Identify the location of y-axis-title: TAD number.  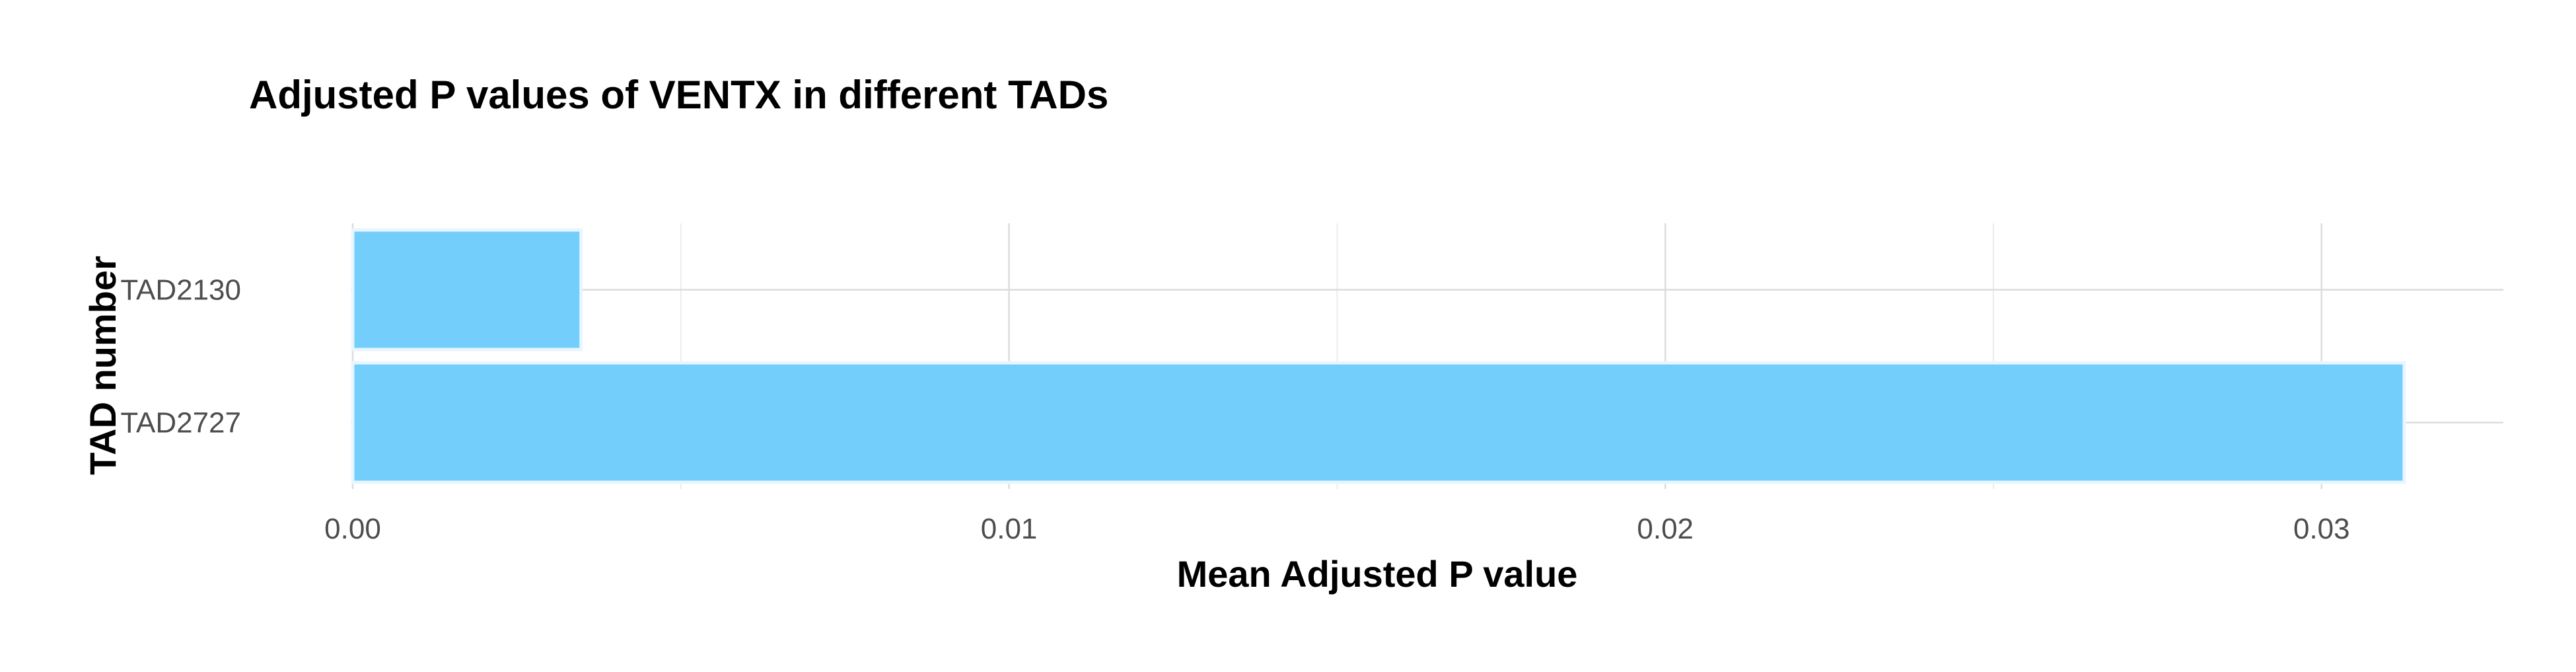
(103, 365).